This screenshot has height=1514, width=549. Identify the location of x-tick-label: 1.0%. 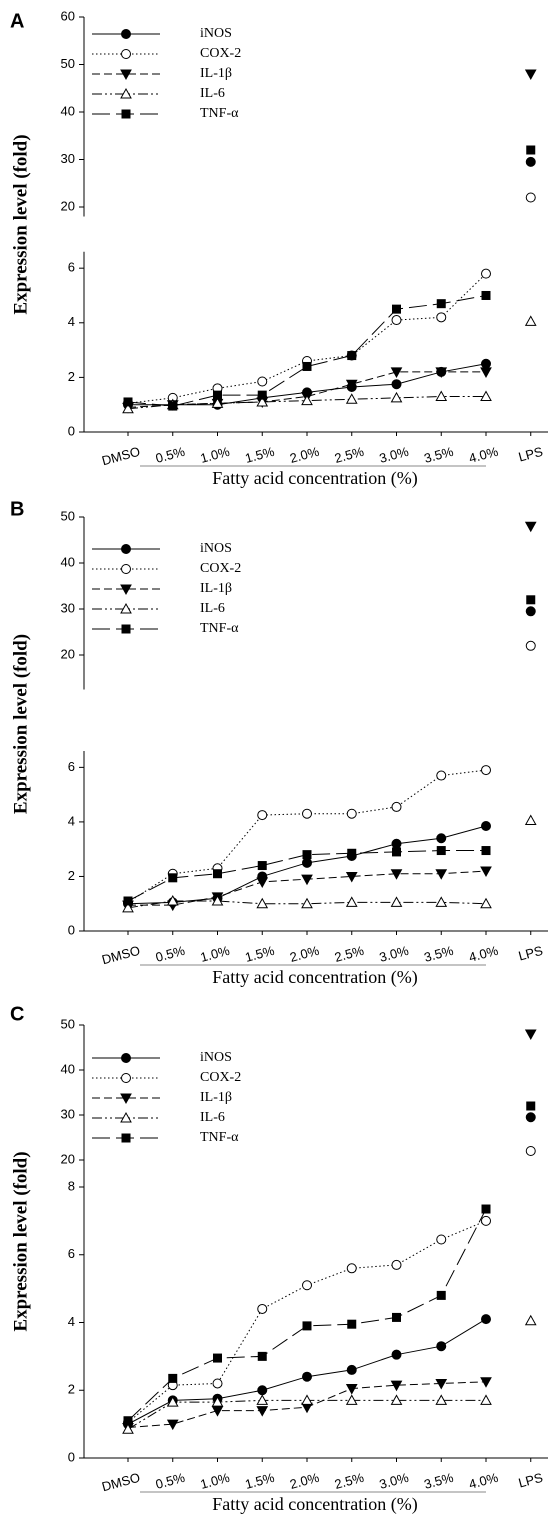
(215, 954).